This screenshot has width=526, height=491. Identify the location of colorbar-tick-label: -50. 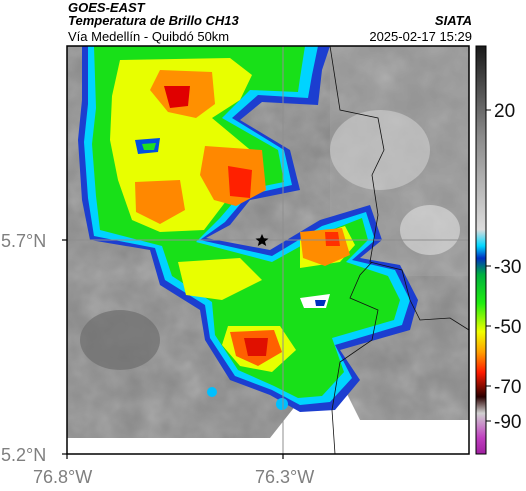
(507, 327).